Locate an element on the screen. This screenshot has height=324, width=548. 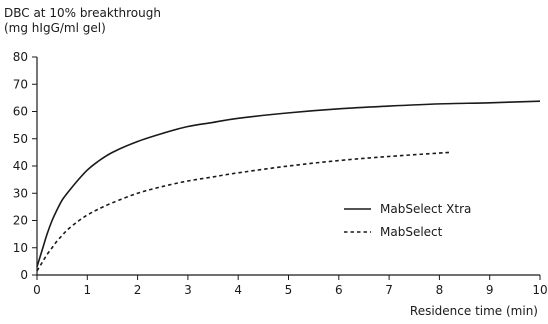
y-tick-label: 0 is located at coordinates (24, 275).